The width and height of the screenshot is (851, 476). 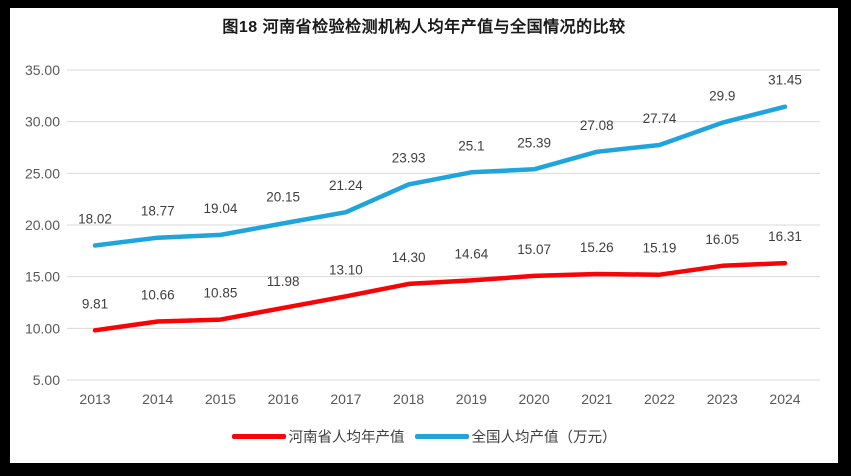 I want to click on data-label-national: 31.45, so click(x=785, y=80).